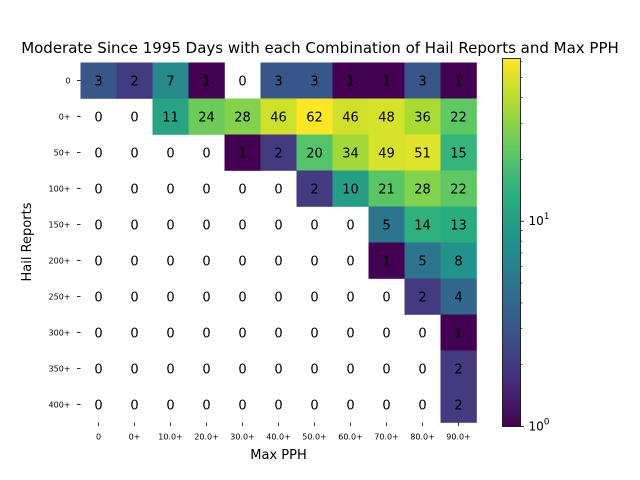 This screenshot has height=480, width=640. I want to click on y-tick-label: 200+, so click(60, 261).